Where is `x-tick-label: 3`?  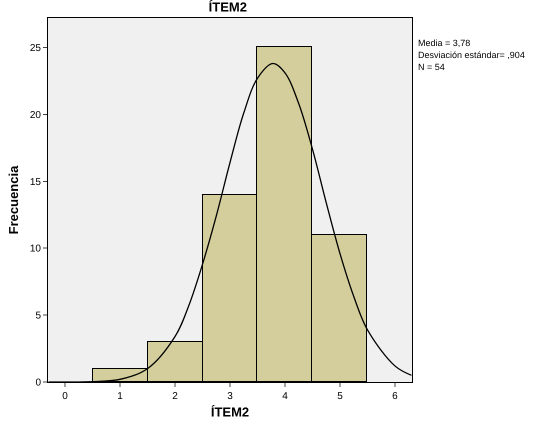
x-tick-label: 3 is located at coordinates (230, 396).